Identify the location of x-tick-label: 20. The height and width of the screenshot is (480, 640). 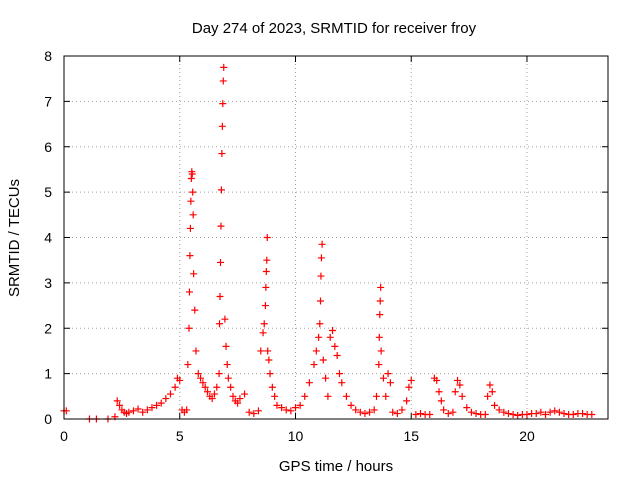
(527, 436).